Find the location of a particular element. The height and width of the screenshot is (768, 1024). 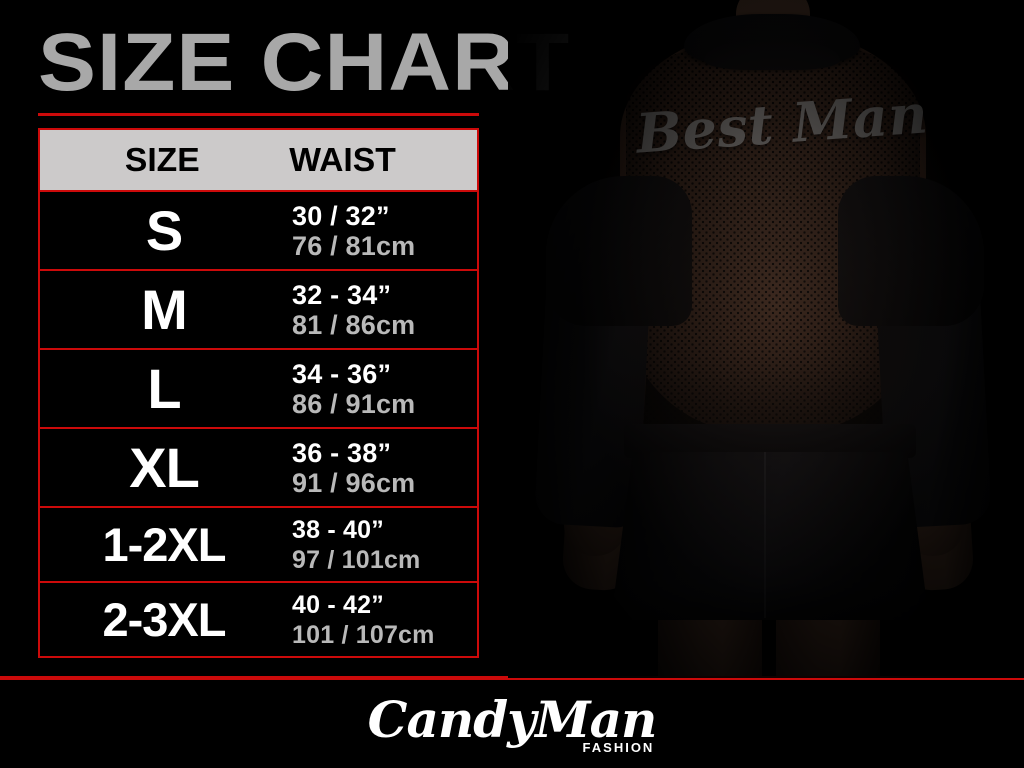

page-title: SIZE CHART is located at coordinates (304, 62).